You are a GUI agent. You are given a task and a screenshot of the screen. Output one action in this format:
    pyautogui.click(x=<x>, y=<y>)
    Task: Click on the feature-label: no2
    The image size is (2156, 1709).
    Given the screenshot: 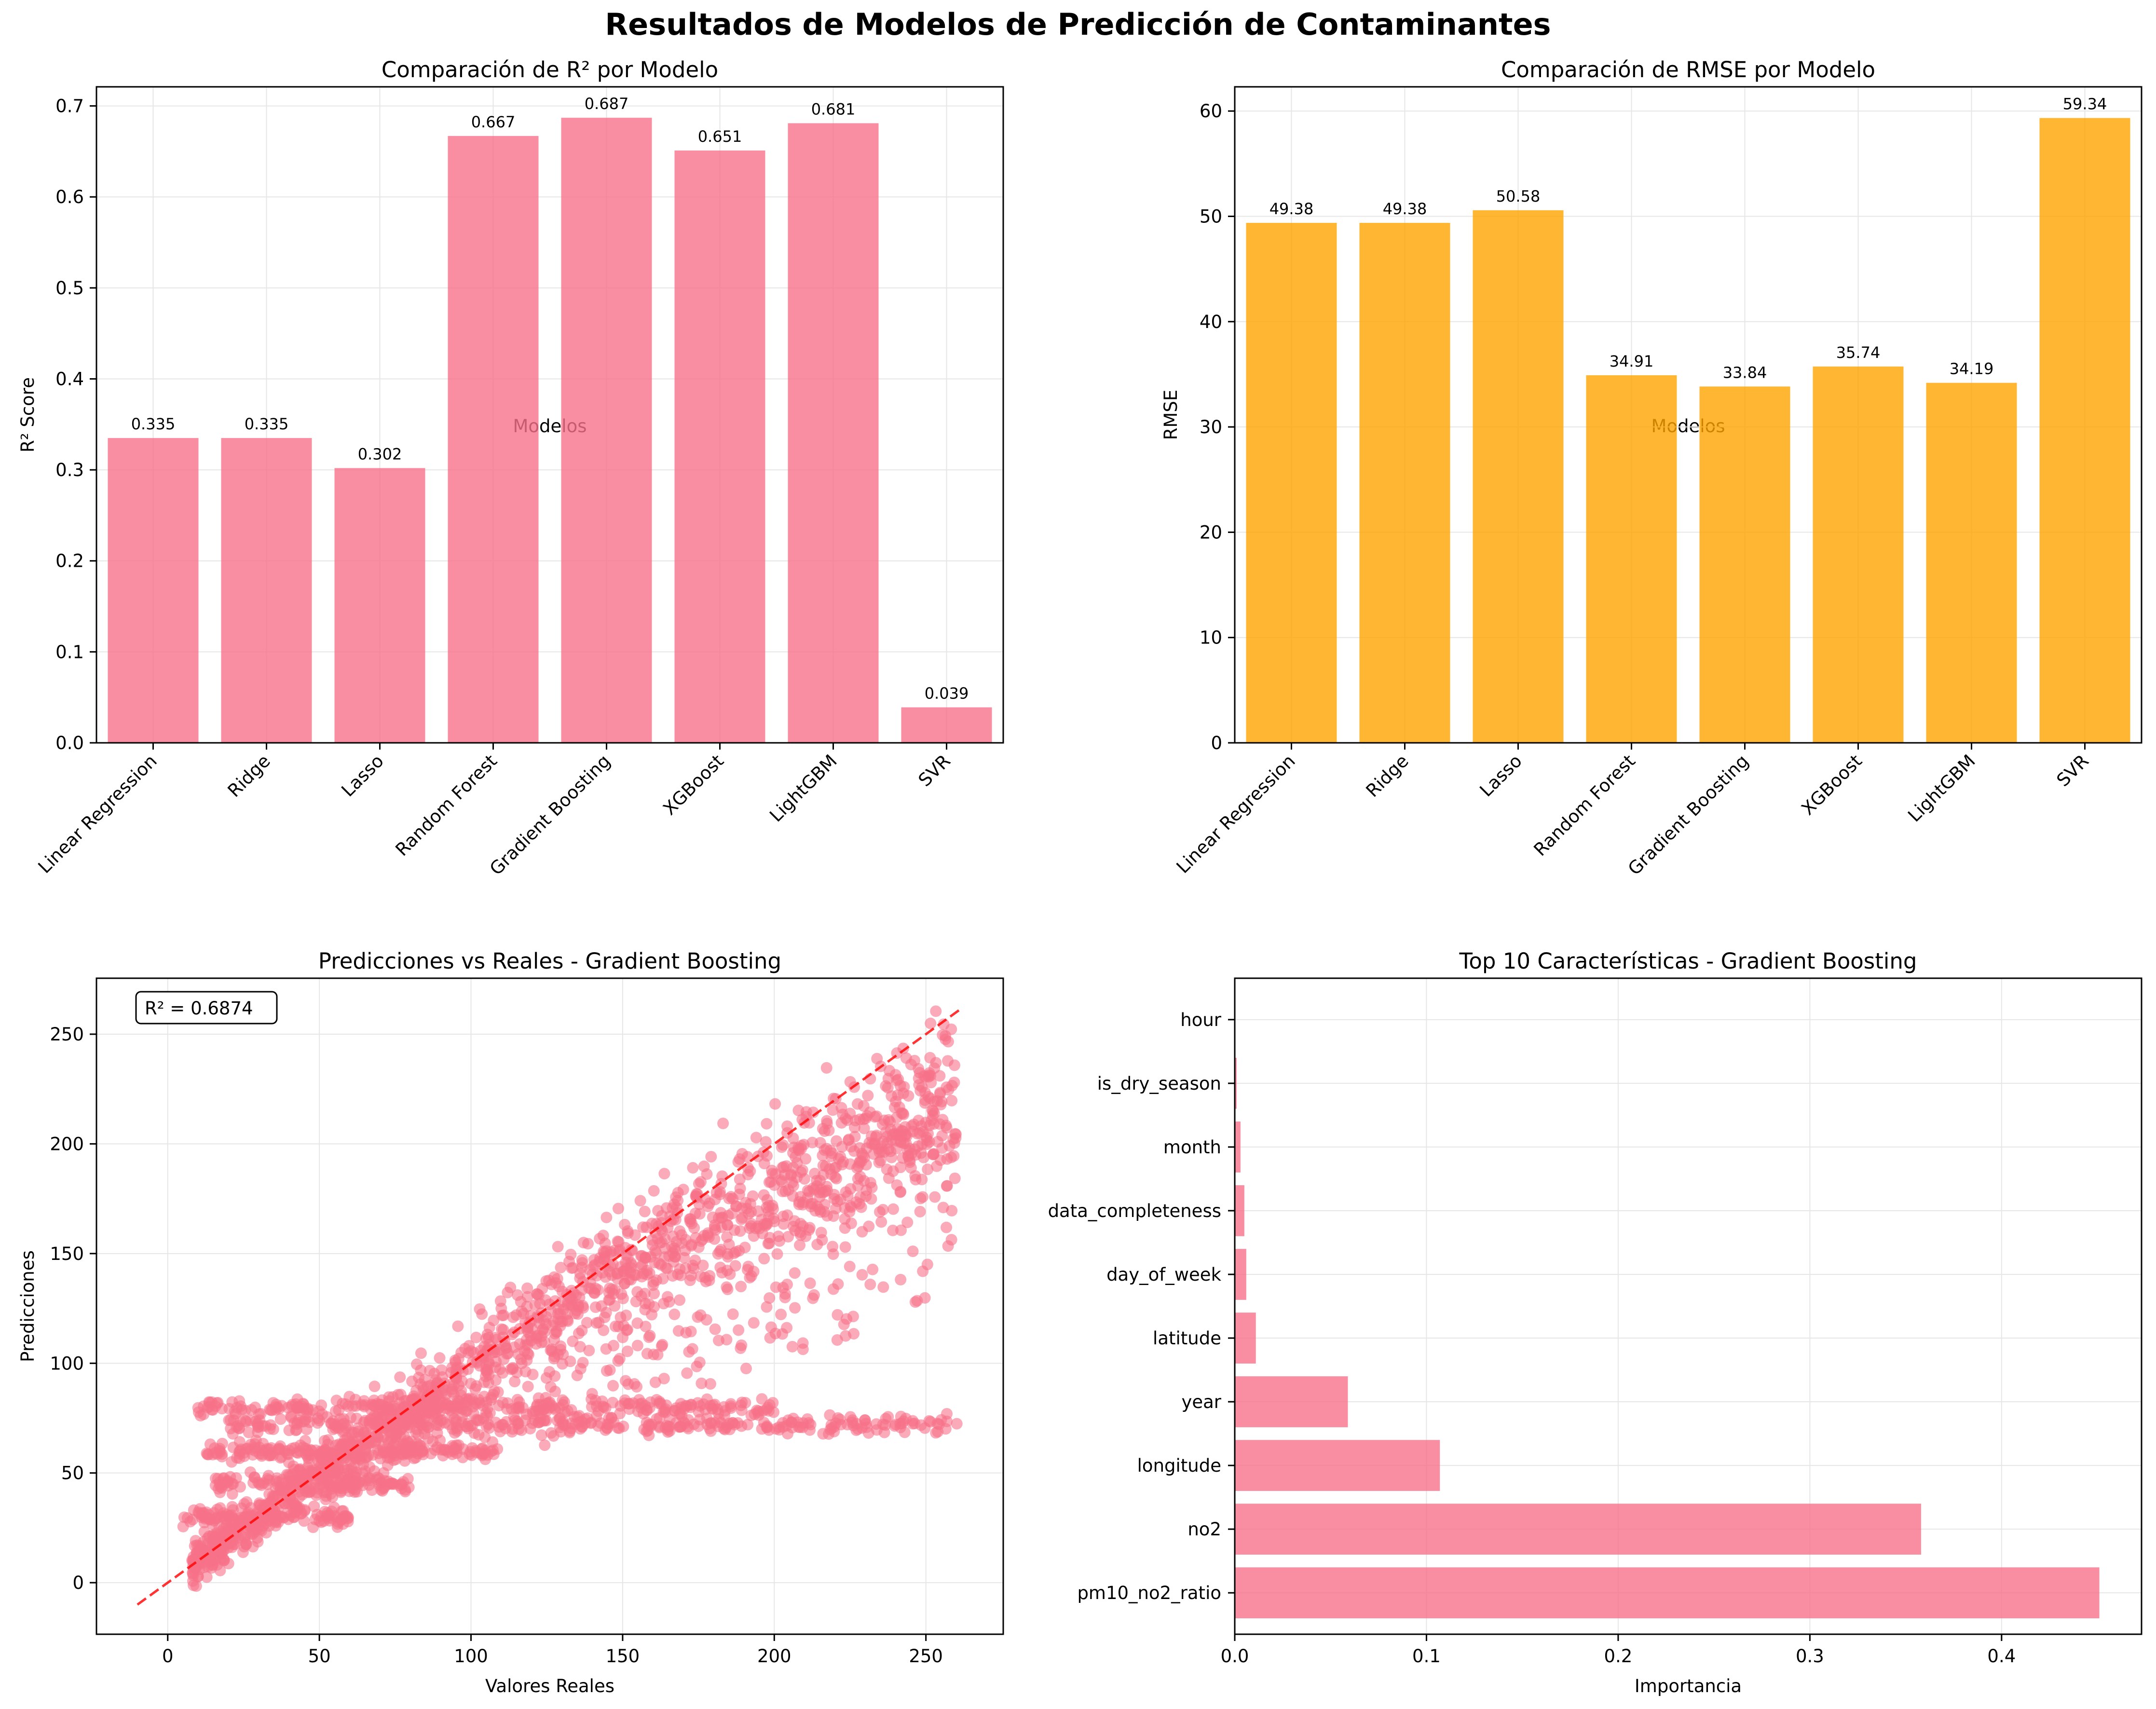 What is the action you would take?
    pyautogui.click(x=1204, y=1529)
    